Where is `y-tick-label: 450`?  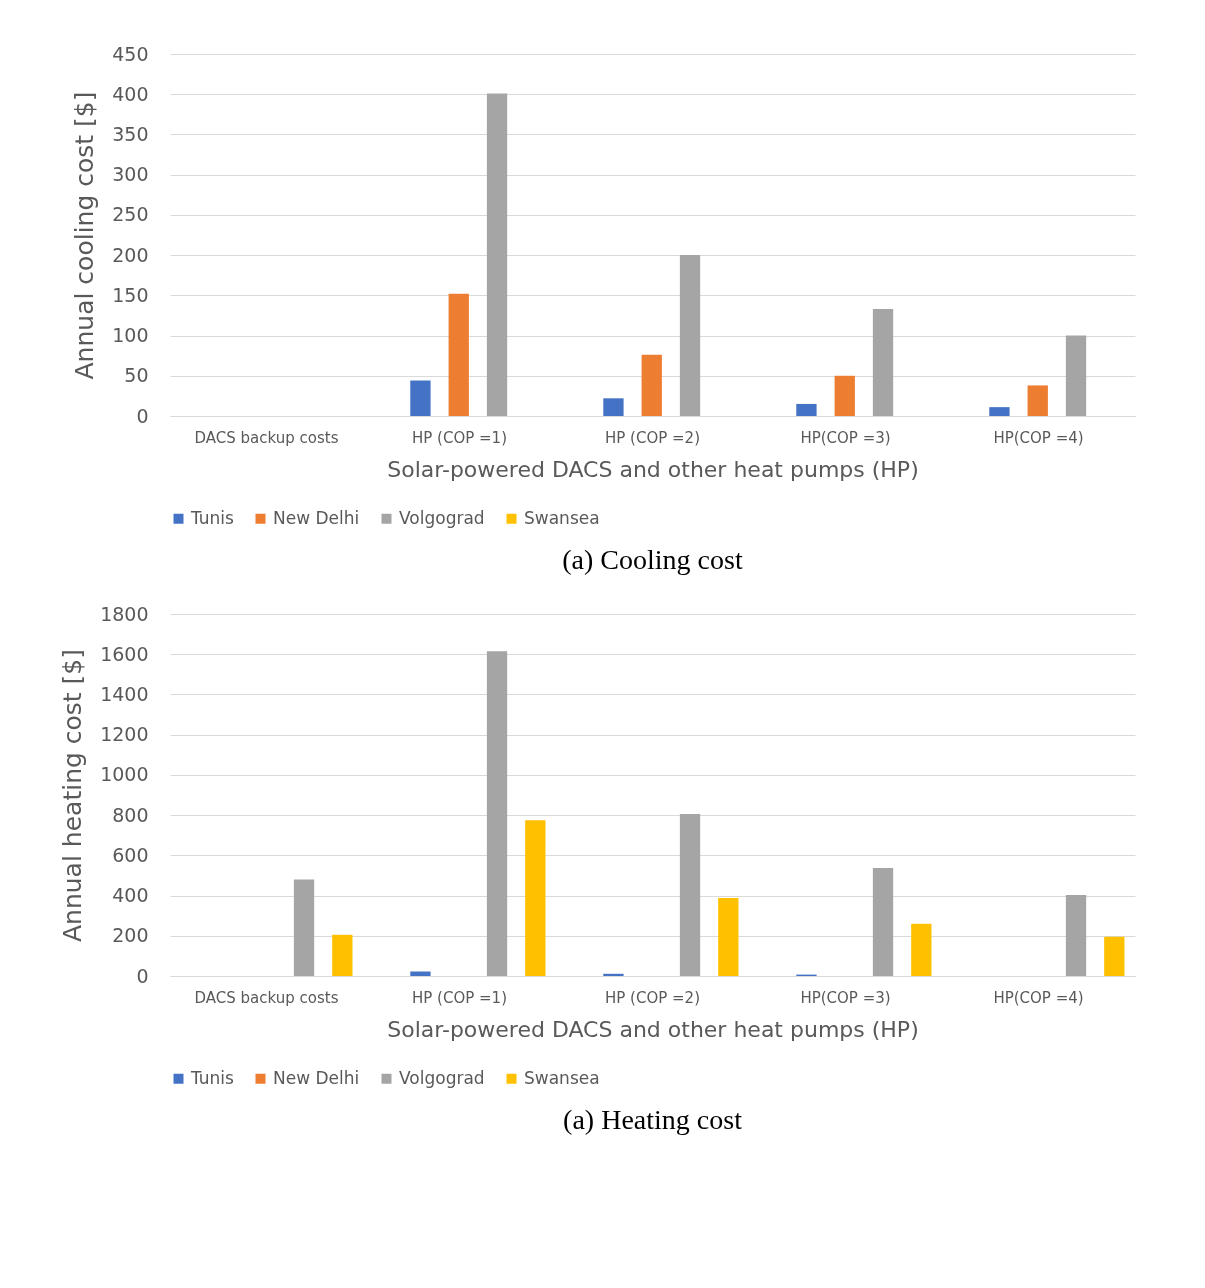
y-tick-label: 450 is located at coordinates (130, 53).